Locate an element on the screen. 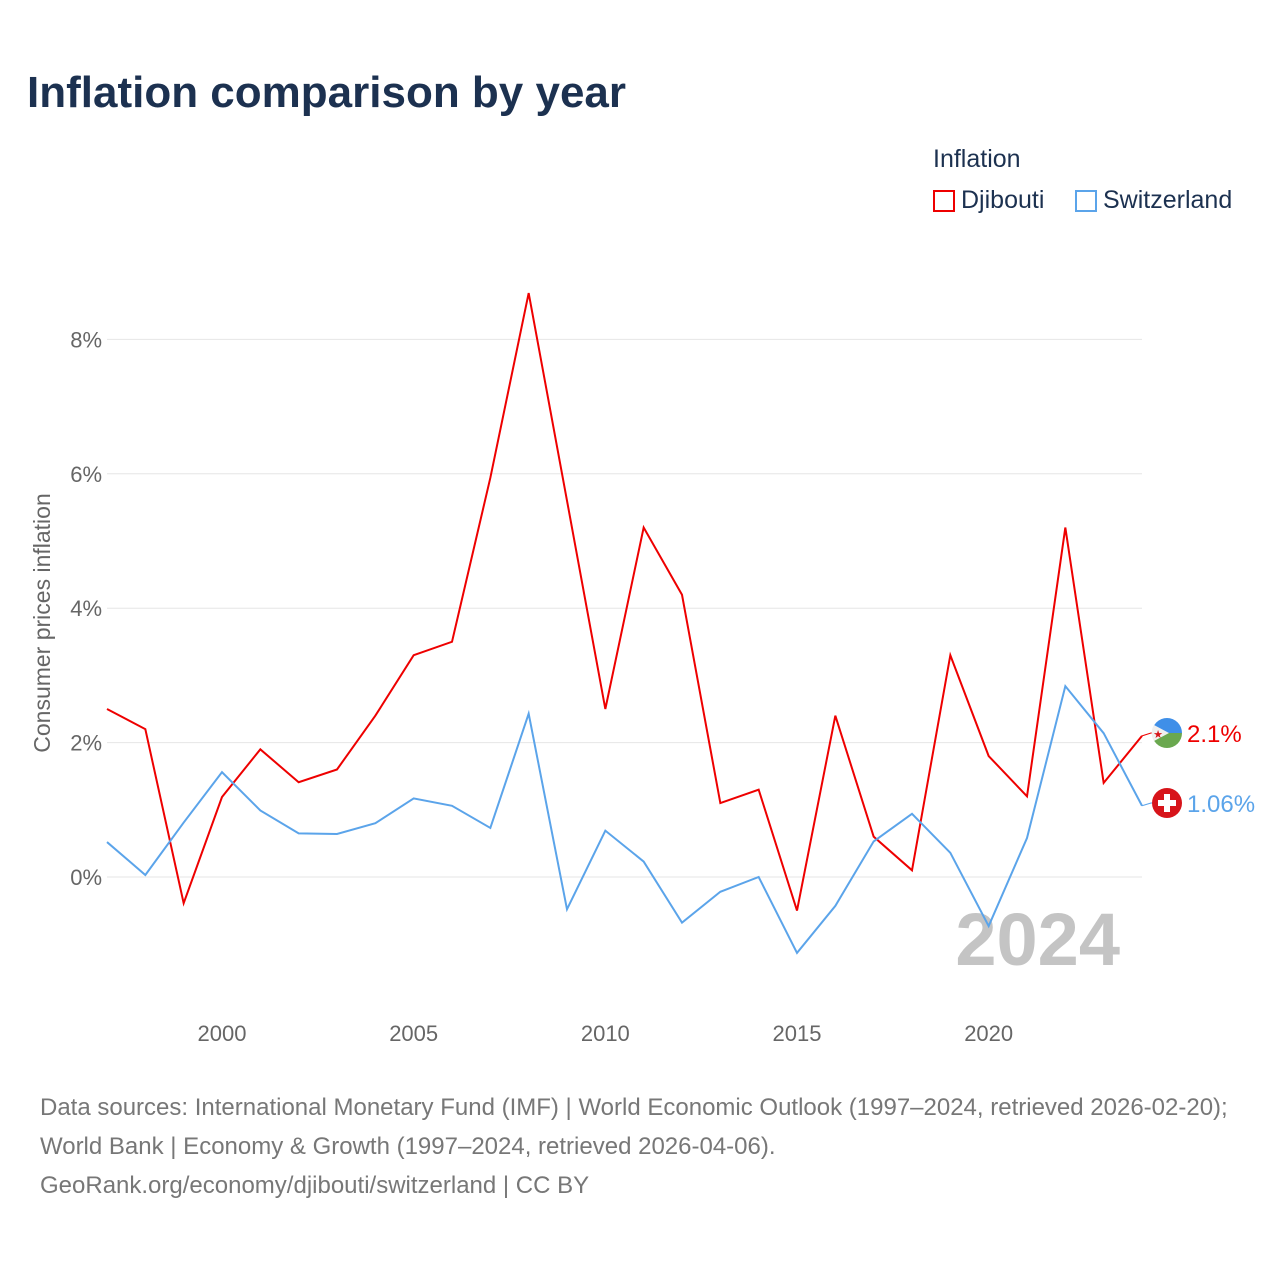 The width and height of the screenshot is (1280, 1280). x-tick-label: 2015 is located at coordinates (797, 1033).